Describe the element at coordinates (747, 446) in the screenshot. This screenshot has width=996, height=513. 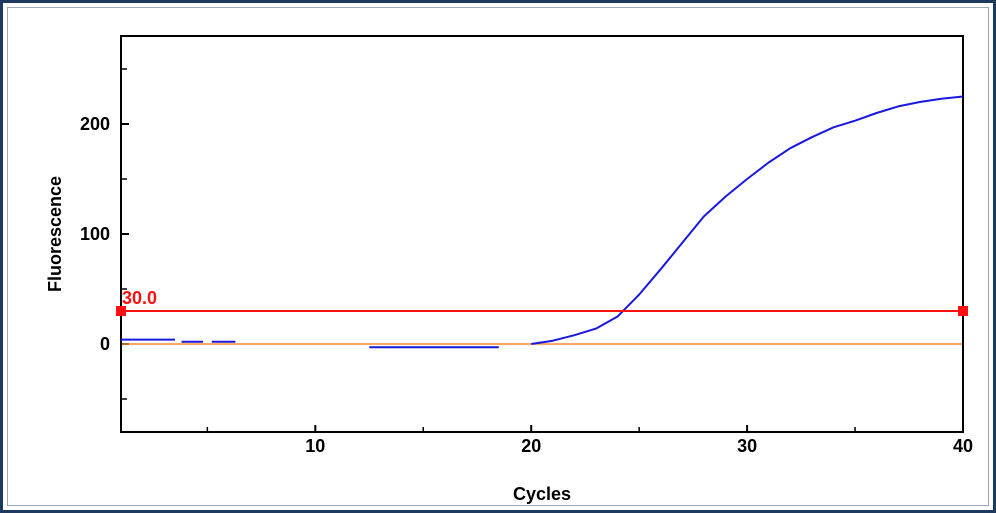
I see `x-tick-label-30: 30` at that location.